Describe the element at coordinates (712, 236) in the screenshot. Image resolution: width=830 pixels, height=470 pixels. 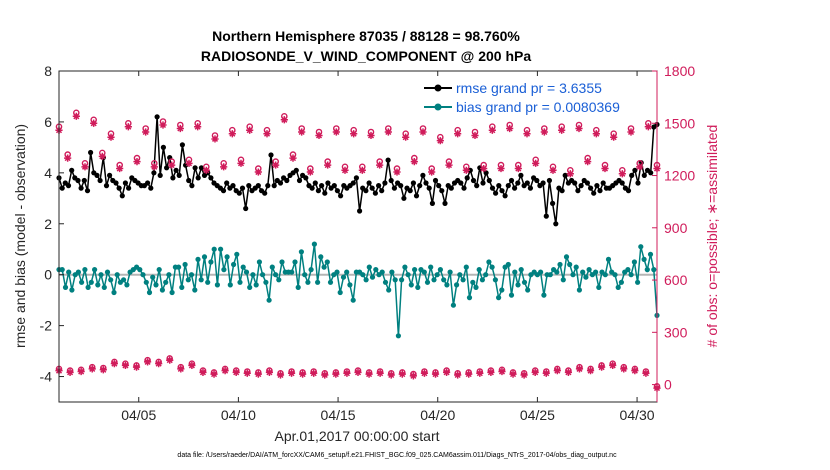
I see `y2-axis-label: # of obs: o=possible; ∗=assimilated` at that location.